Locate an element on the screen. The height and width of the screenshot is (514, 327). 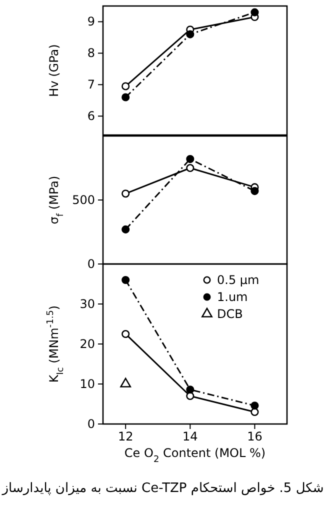
x-tick-label: 14 is located at coordinates (190, 437).